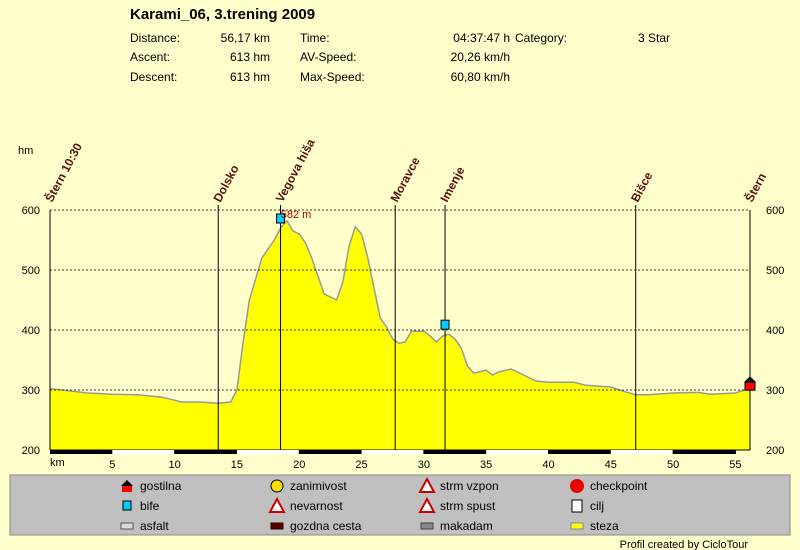  I want to click on waypoint-label: Vegova hiša, so click(295, 170).